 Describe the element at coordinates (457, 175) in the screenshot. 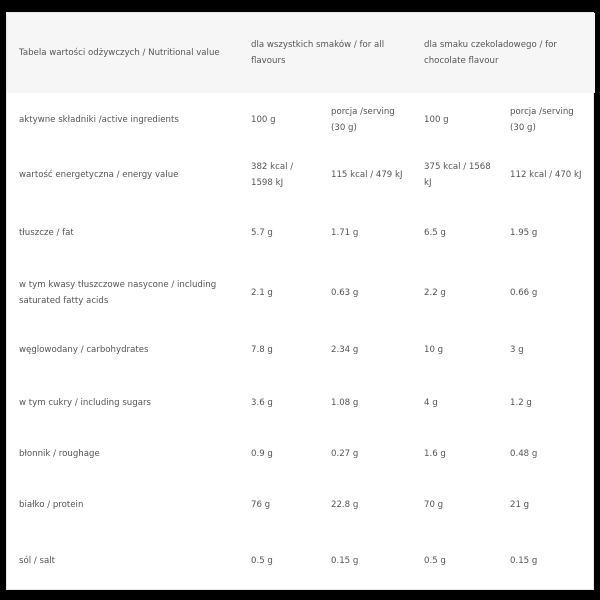

I see `cell-c100: 375 kcal / 1568 kJ` at that location.